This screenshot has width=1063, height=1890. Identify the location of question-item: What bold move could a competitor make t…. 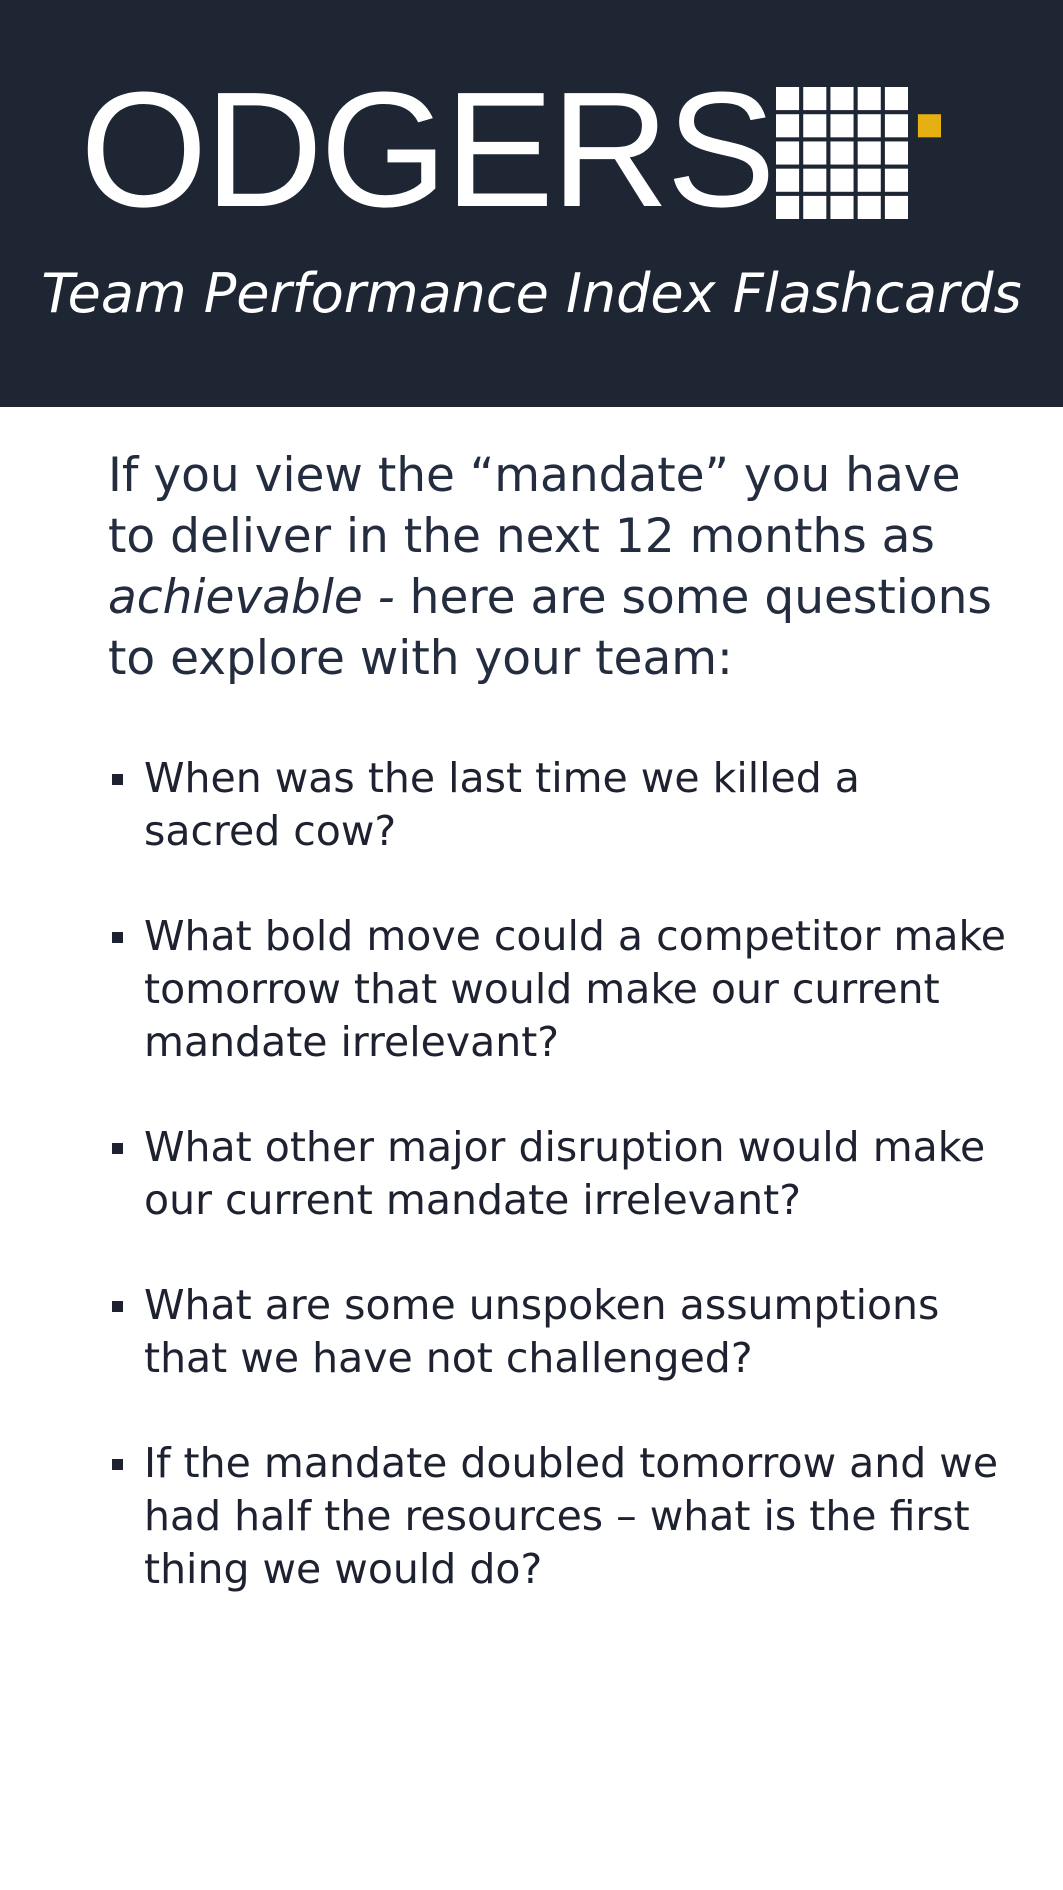
(558, 989).